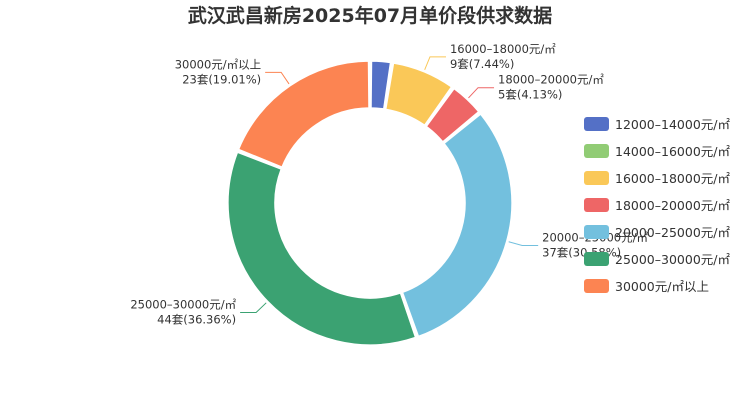 Image resolution: width=740 pixels, height=406 pixels. What do you see at coordinates (196, 320) in the screenshot?
I see `slice-label-value-5: 44套(36.36%)` at bounding box center [196, 320].